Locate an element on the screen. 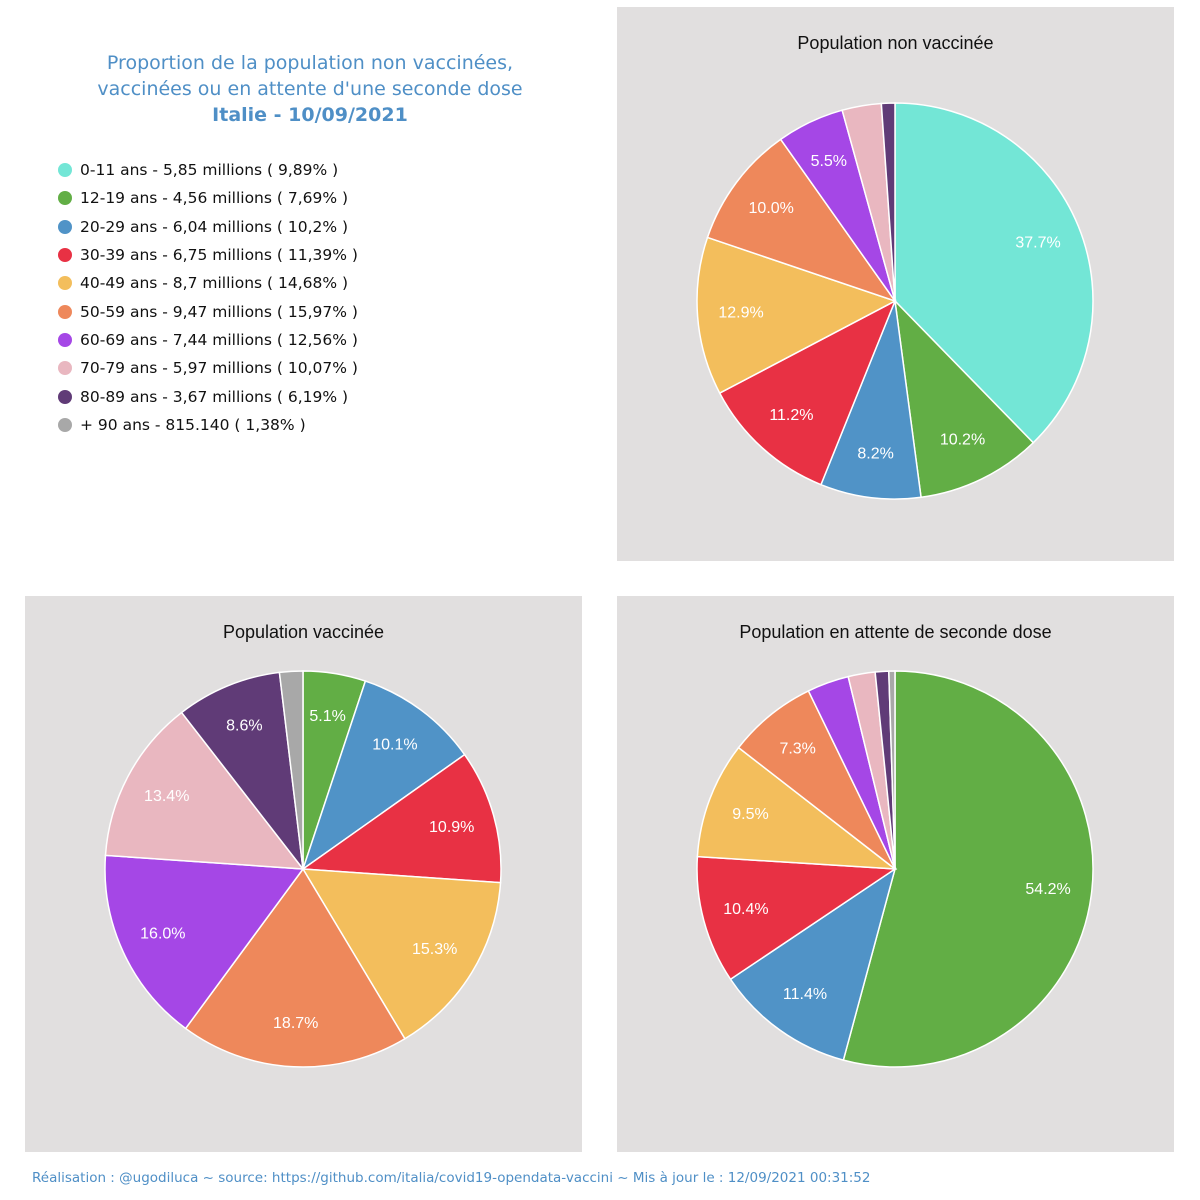  pie-slice-label: 15.3% is located at coordinates (434, 949).